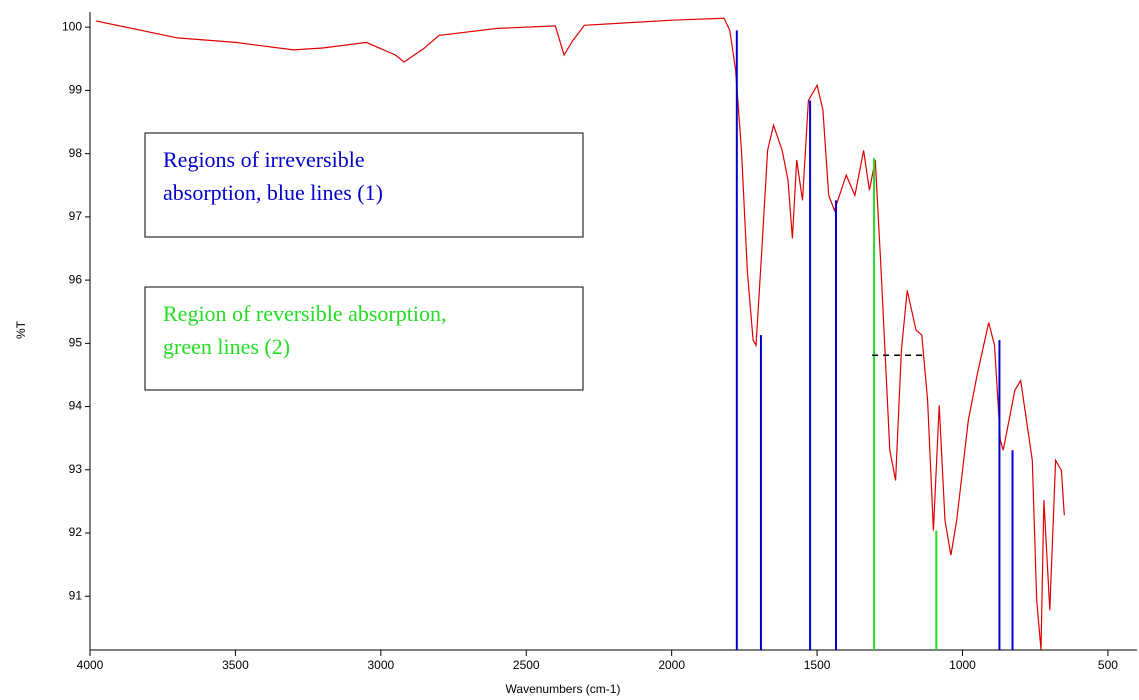 The height and width of the screenshot is (700, 1139). I want to click on x-tick-label: 3500, so click(235, 665).